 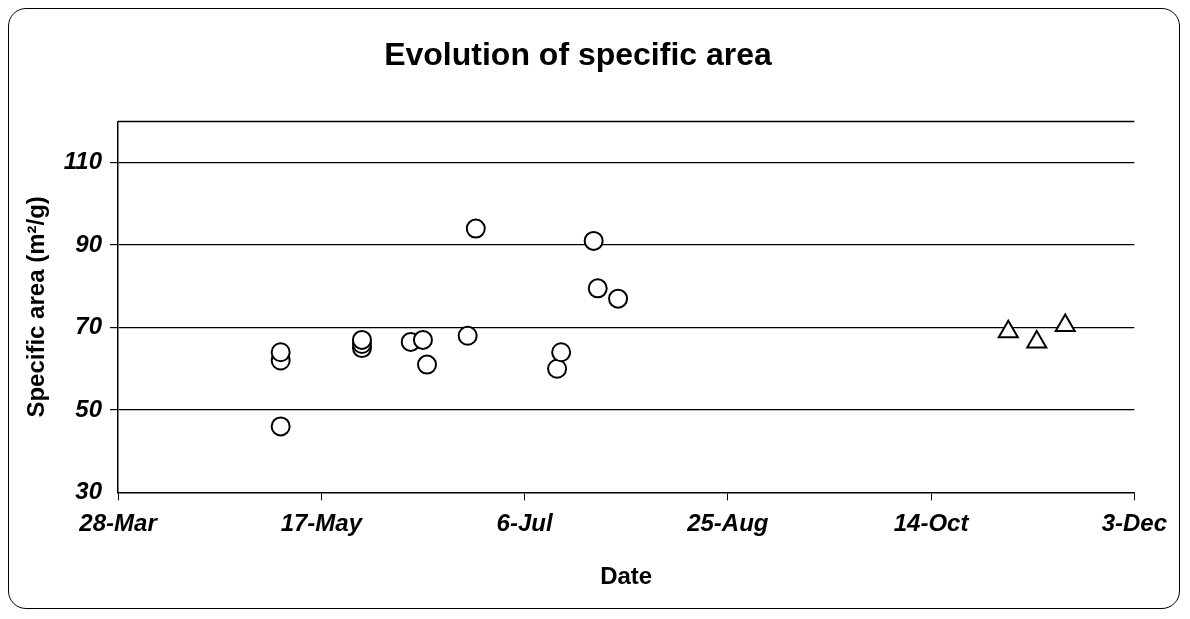 What do you see at coordinates (931, 523) in the screenshot?
I see `x-tick-label: 14-Oct` at bounding box center [931, 523].